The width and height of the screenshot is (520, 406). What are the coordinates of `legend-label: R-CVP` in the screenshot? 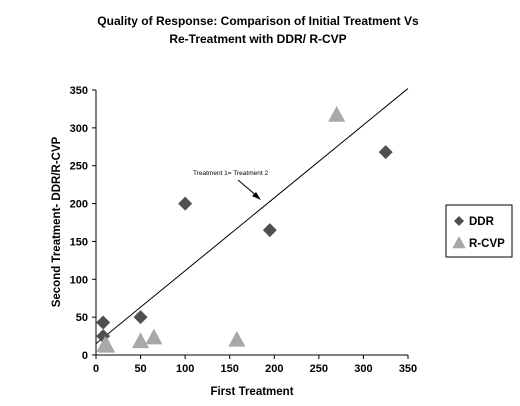 It's located at (487, 244).